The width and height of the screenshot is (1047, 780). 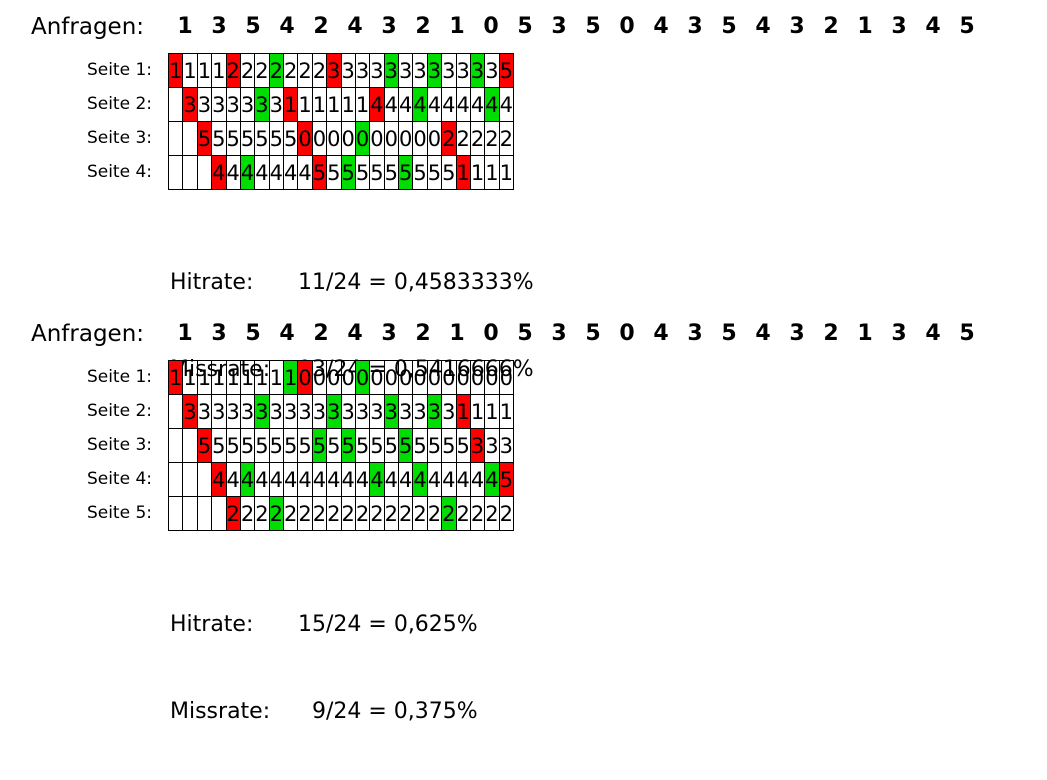 What do you see at coordinates (88, 334) in the screenshot?
I see `requests-label: Anfragen:` at bounding box center [88, 334].